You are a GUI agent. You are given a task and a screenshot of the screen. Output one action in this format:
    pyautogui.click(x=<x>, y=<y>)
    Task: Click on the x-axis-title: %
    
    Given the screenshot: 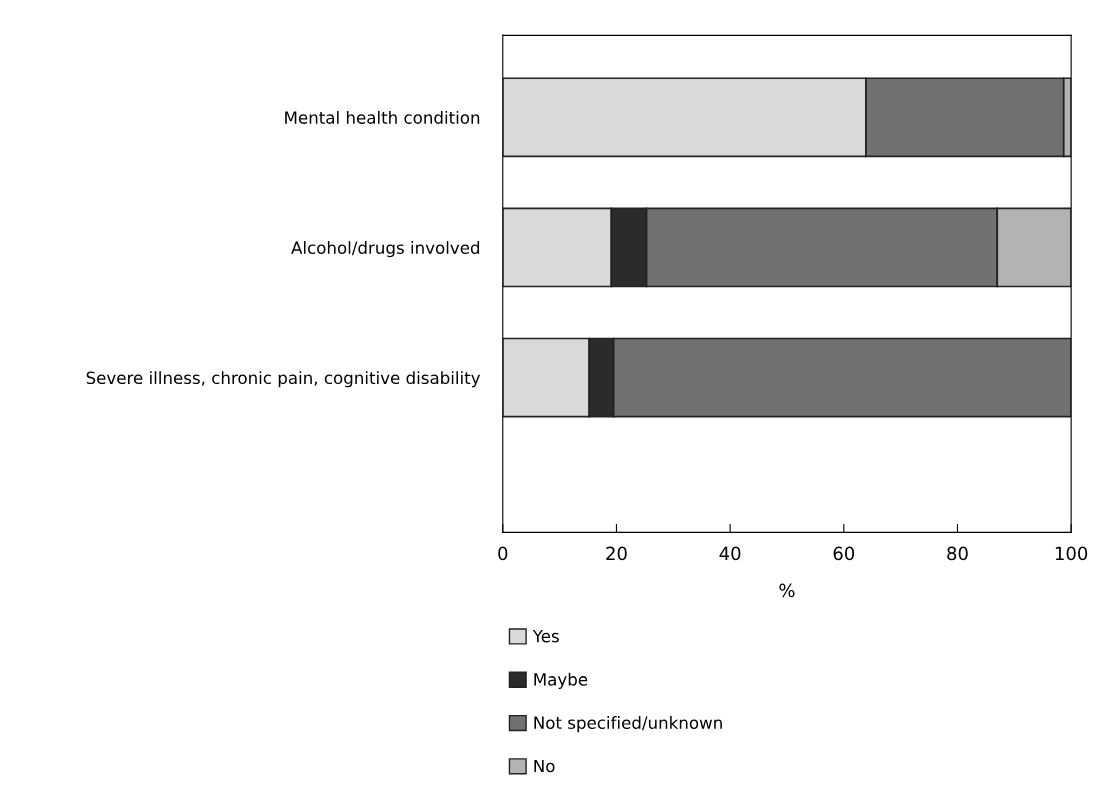 What is the action you would take?
    pyautogui.click(x=787, y=590)
    